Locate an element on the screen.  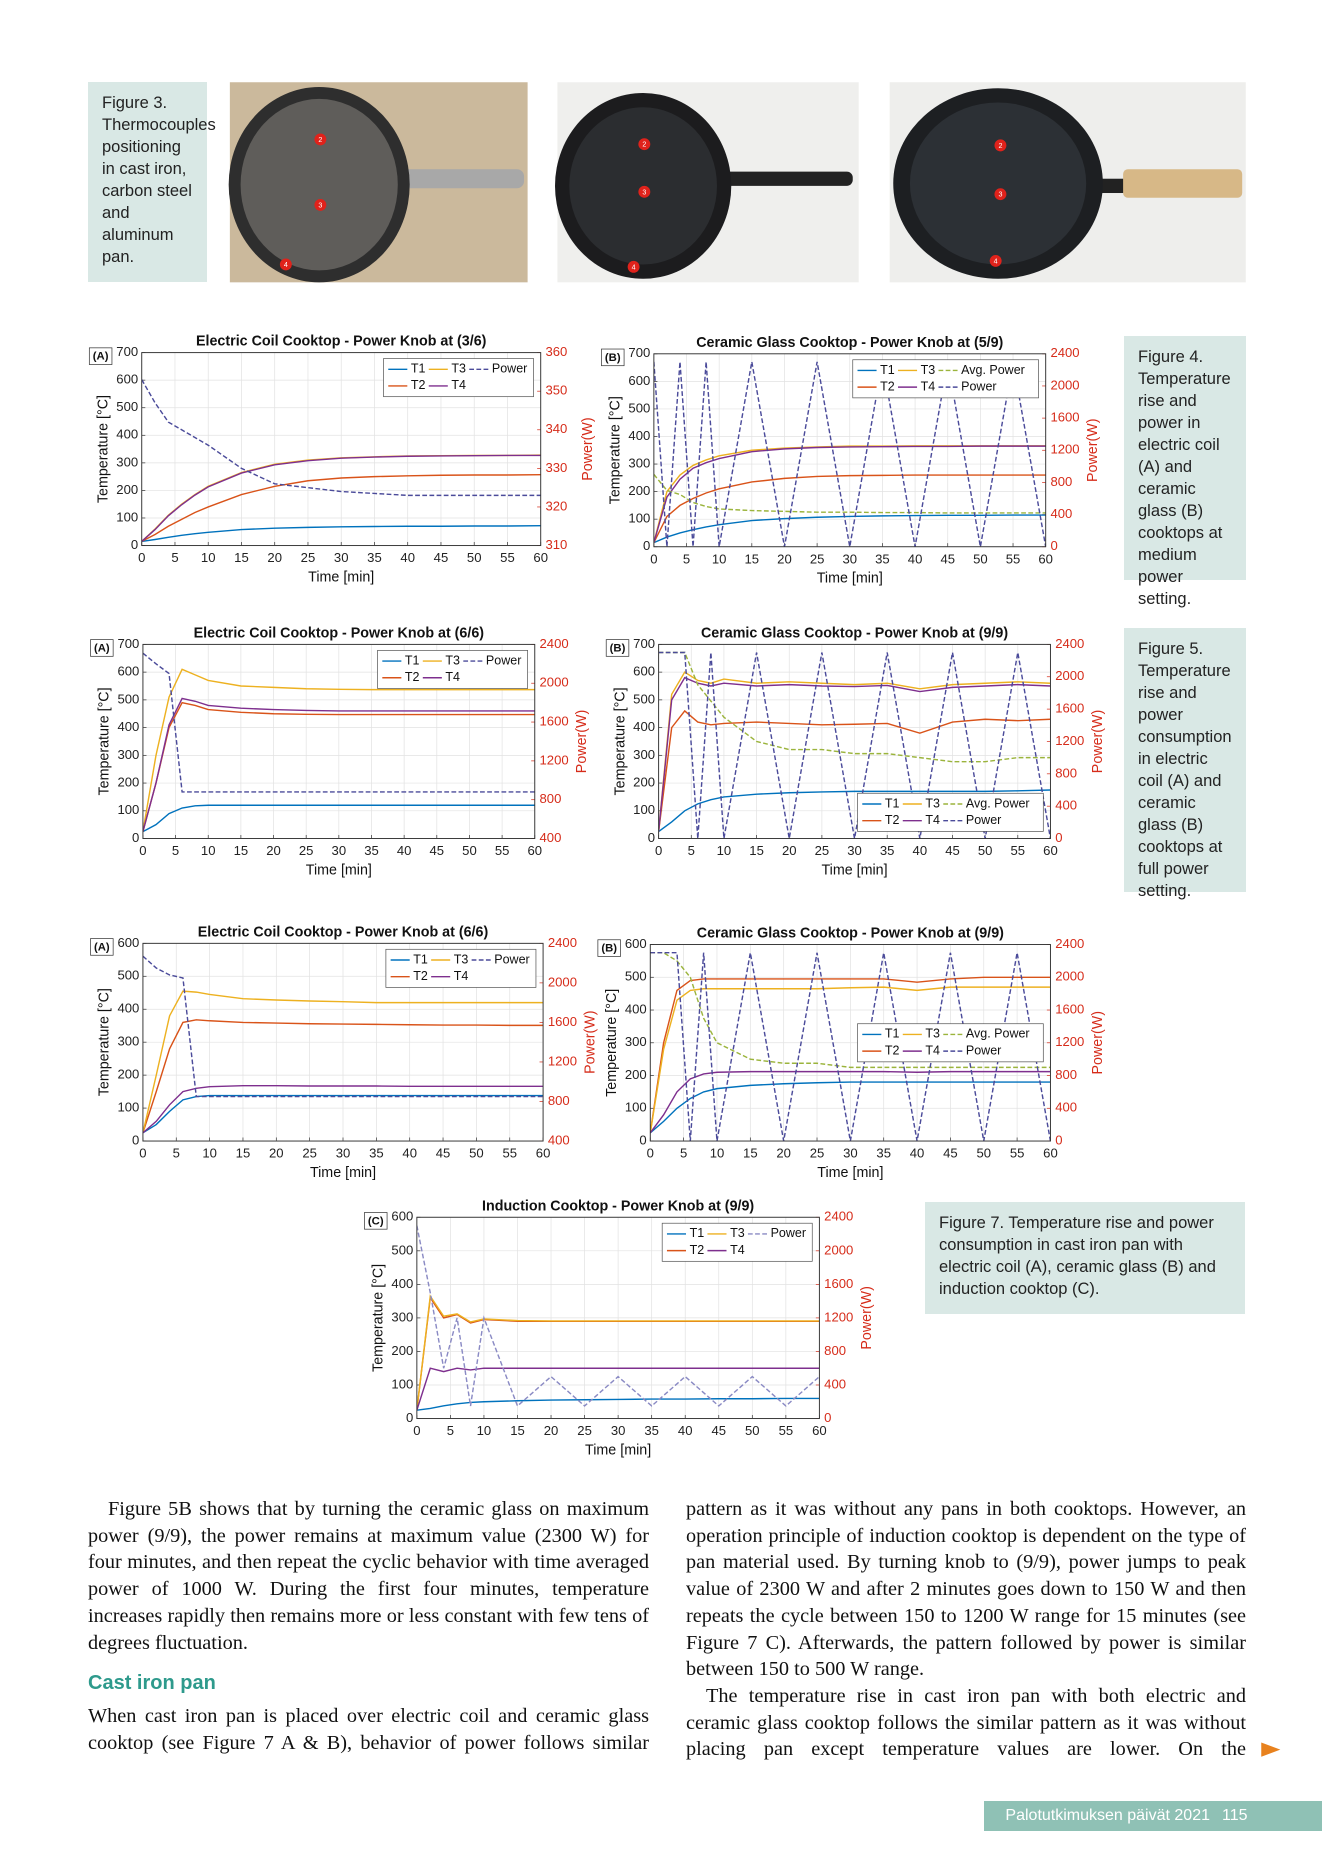
thermocouple-label: 4 is located at coordinates (996, 261).